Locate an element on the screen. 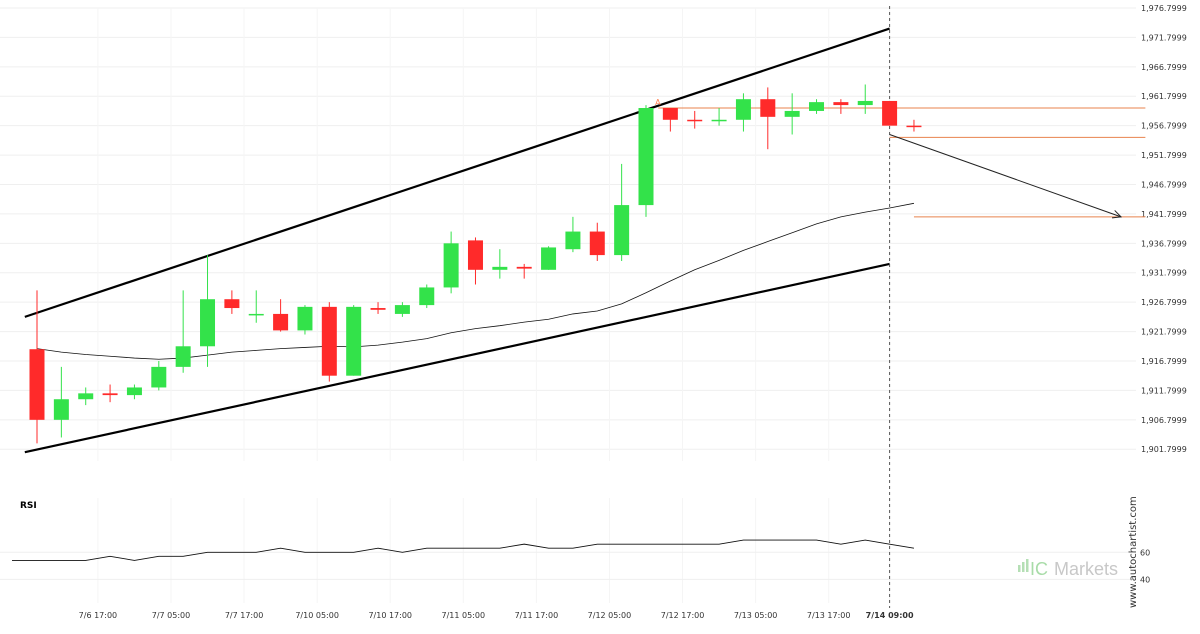 This screenshot has height=634, width=1200. y-tick-label: 1,971.7999 is located at coordinates (1164, 37).